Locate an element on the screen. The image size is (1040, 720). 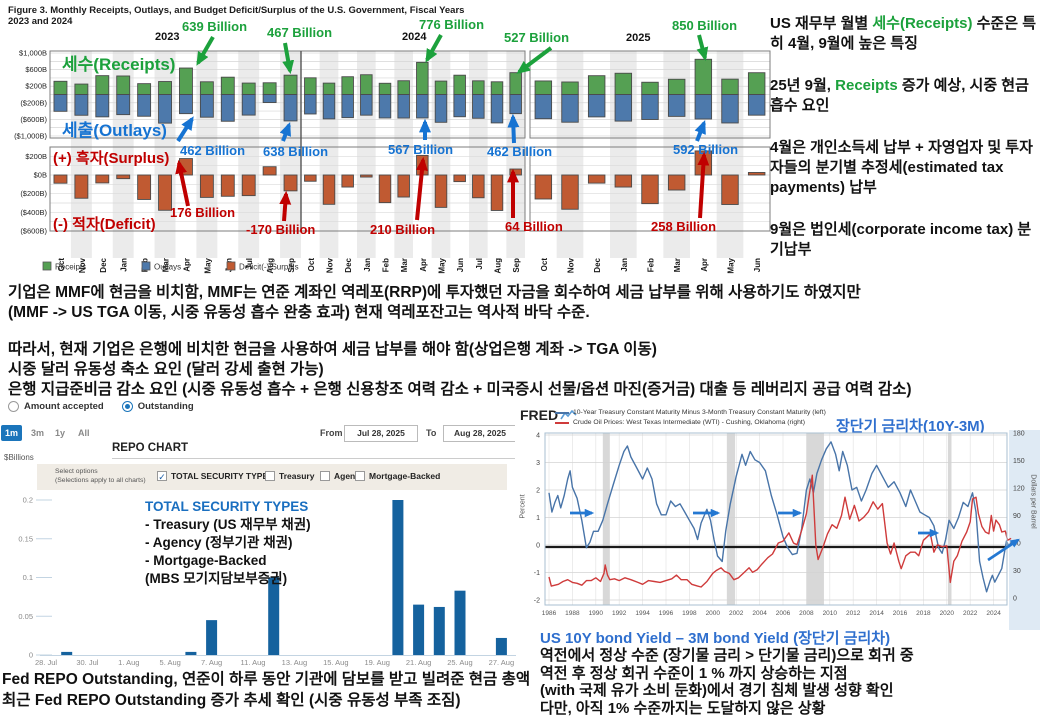
note-sep-tax: 9월은 법인세(corporate income tax) 분기납부 is located at coordinates (904, 240).